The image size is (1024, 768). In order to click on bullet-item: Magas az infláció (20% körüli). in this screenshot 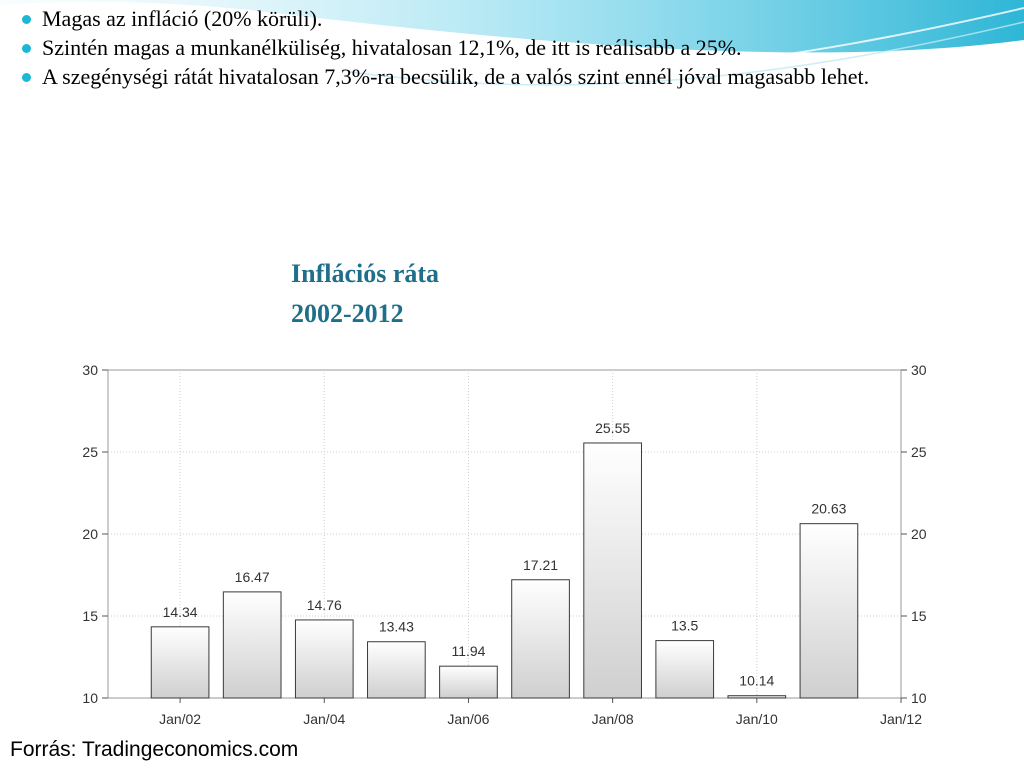, I will do `click(513, 18)`.